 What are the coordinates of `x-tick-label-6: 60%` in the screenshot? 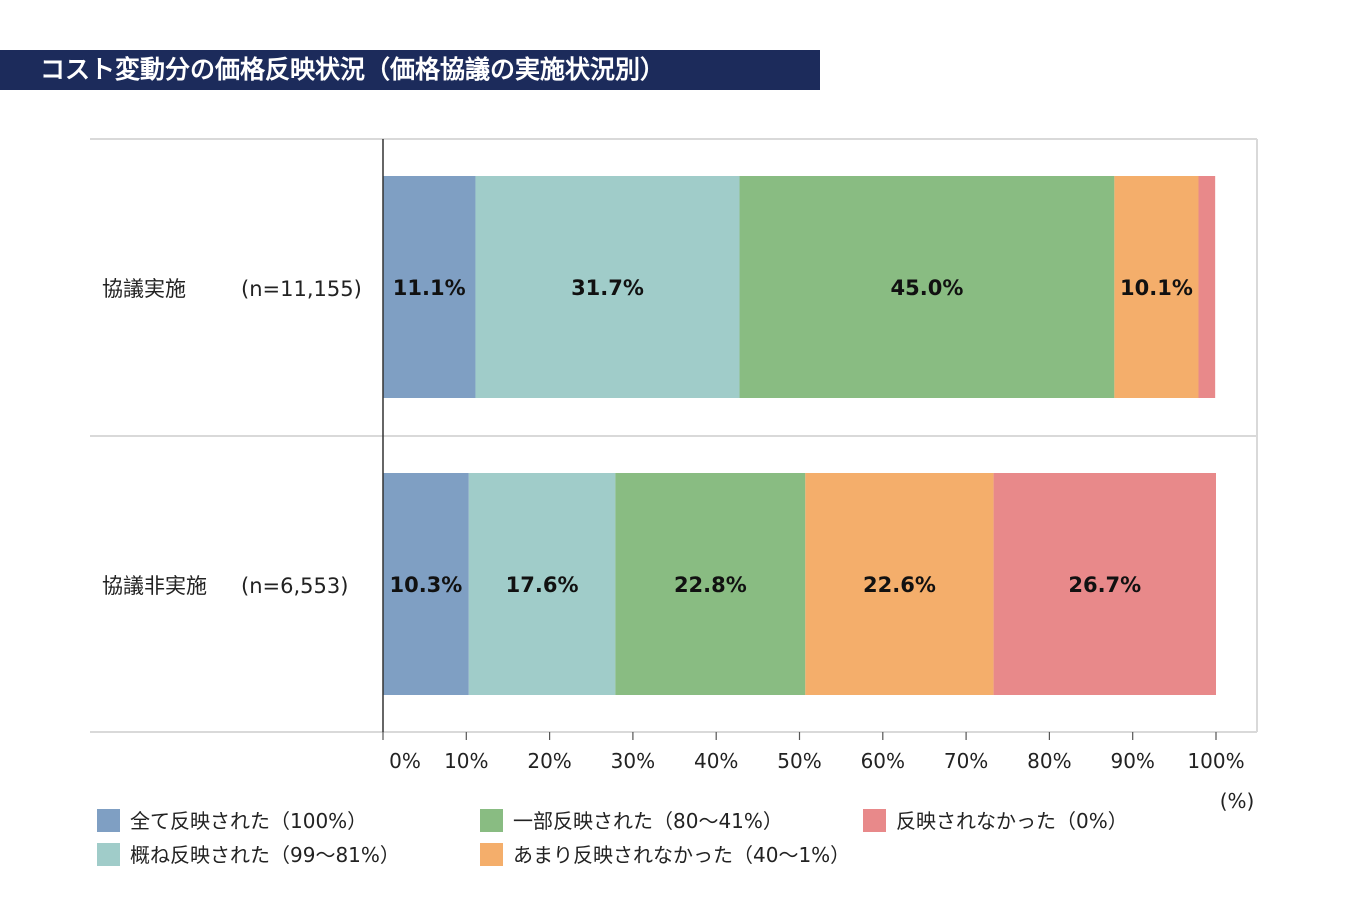 It's located at (883, 761).